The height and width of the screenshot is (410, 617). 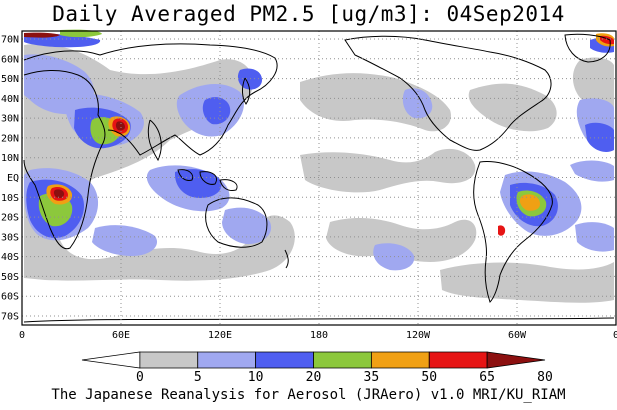 I want to click on lon-label: 180, so click(x=319, y=335).